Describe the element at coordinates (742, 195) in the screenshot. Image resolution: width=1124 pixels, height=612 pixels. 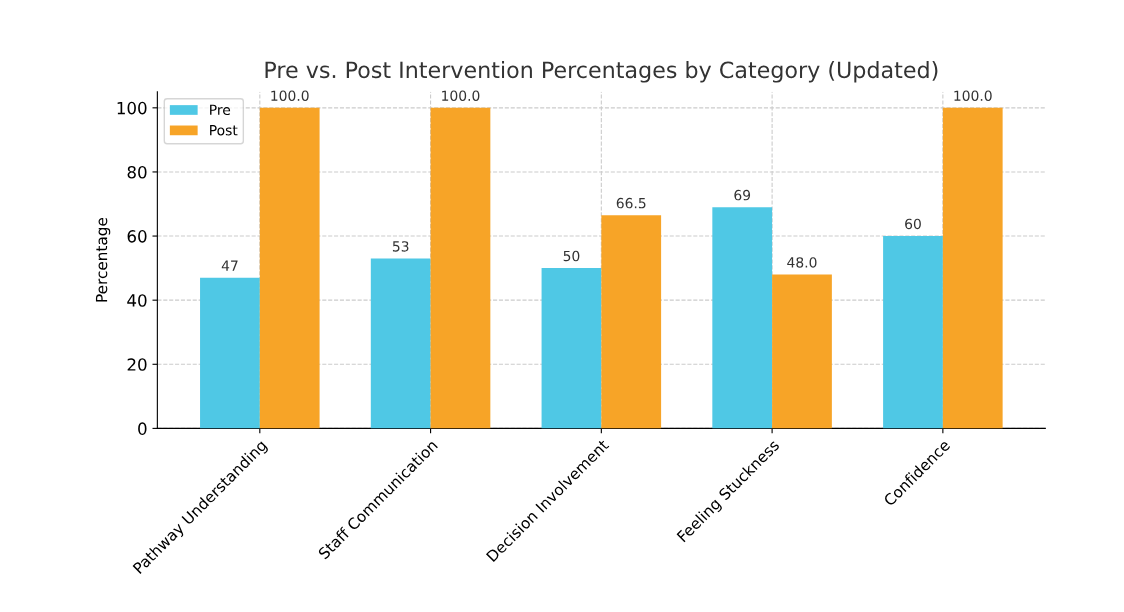
I see `data-label: 69` at that location.